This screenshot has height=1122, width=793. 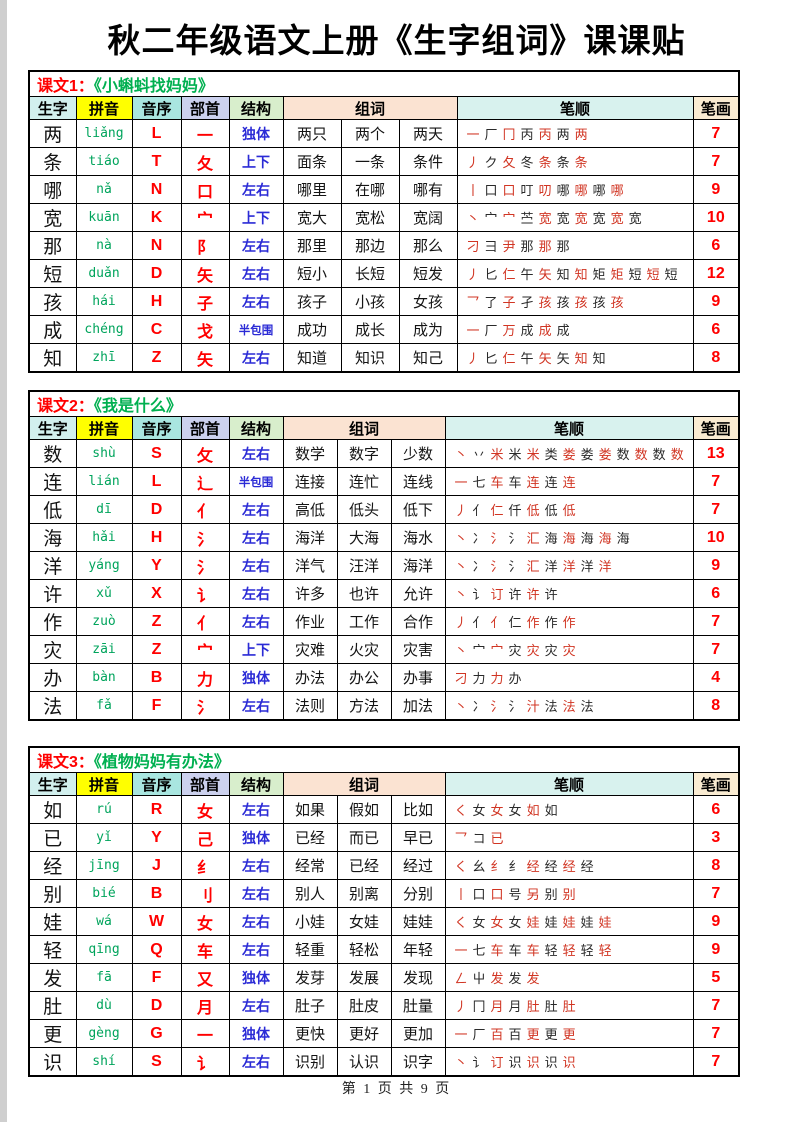 What do you see at coordinates (569, 1062) in the screenshot?
I see `stroke-glyph: 识` at bounding box center [569, 1062].